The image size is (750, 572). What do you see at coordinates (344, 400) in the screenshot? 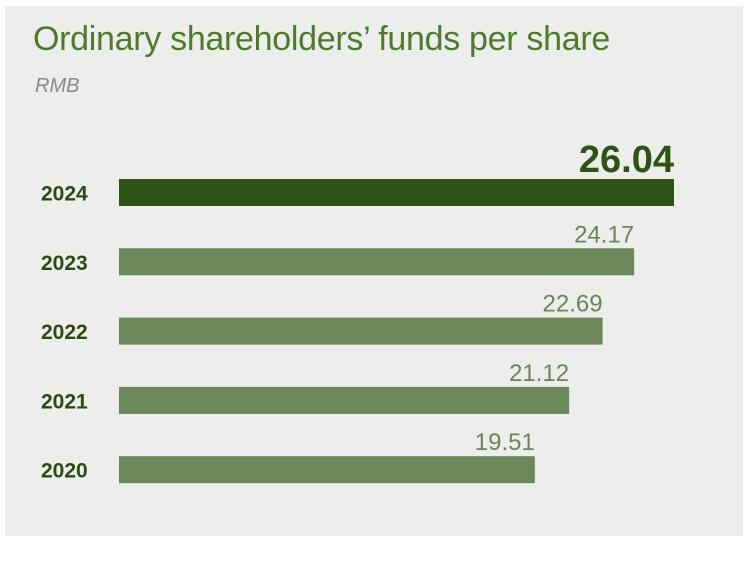
I see `bar-2021` at bounding box center [344, 400].